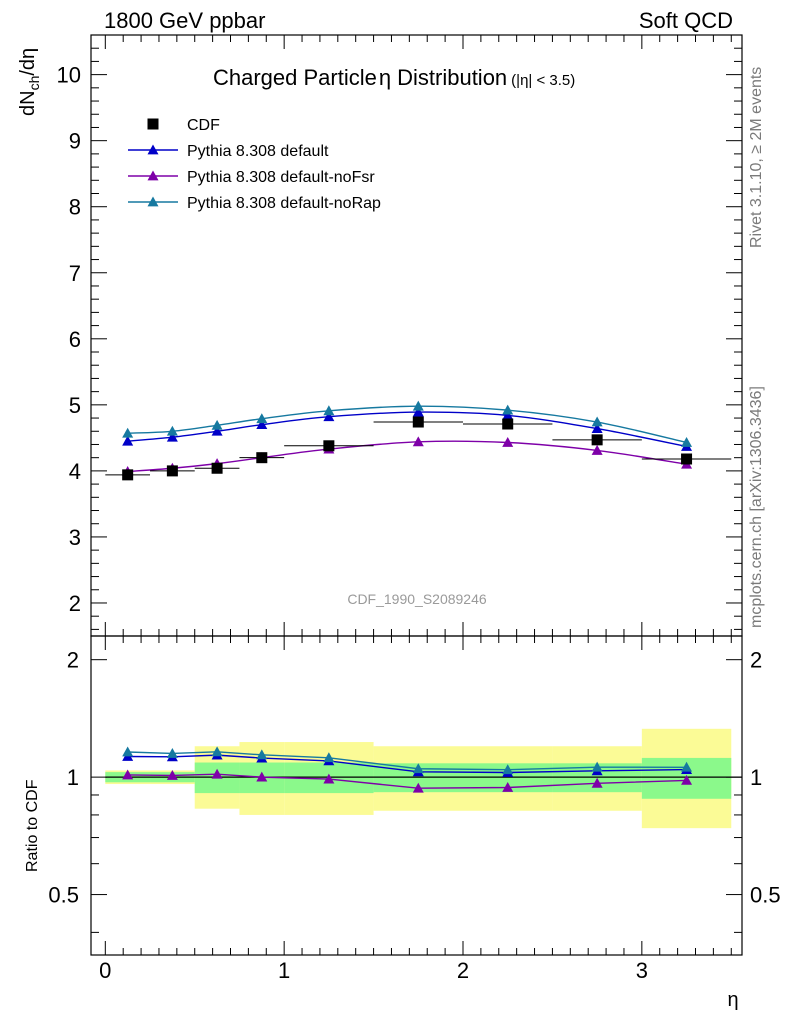  I want to click on y-tick-label: 3, so click(75, 537).